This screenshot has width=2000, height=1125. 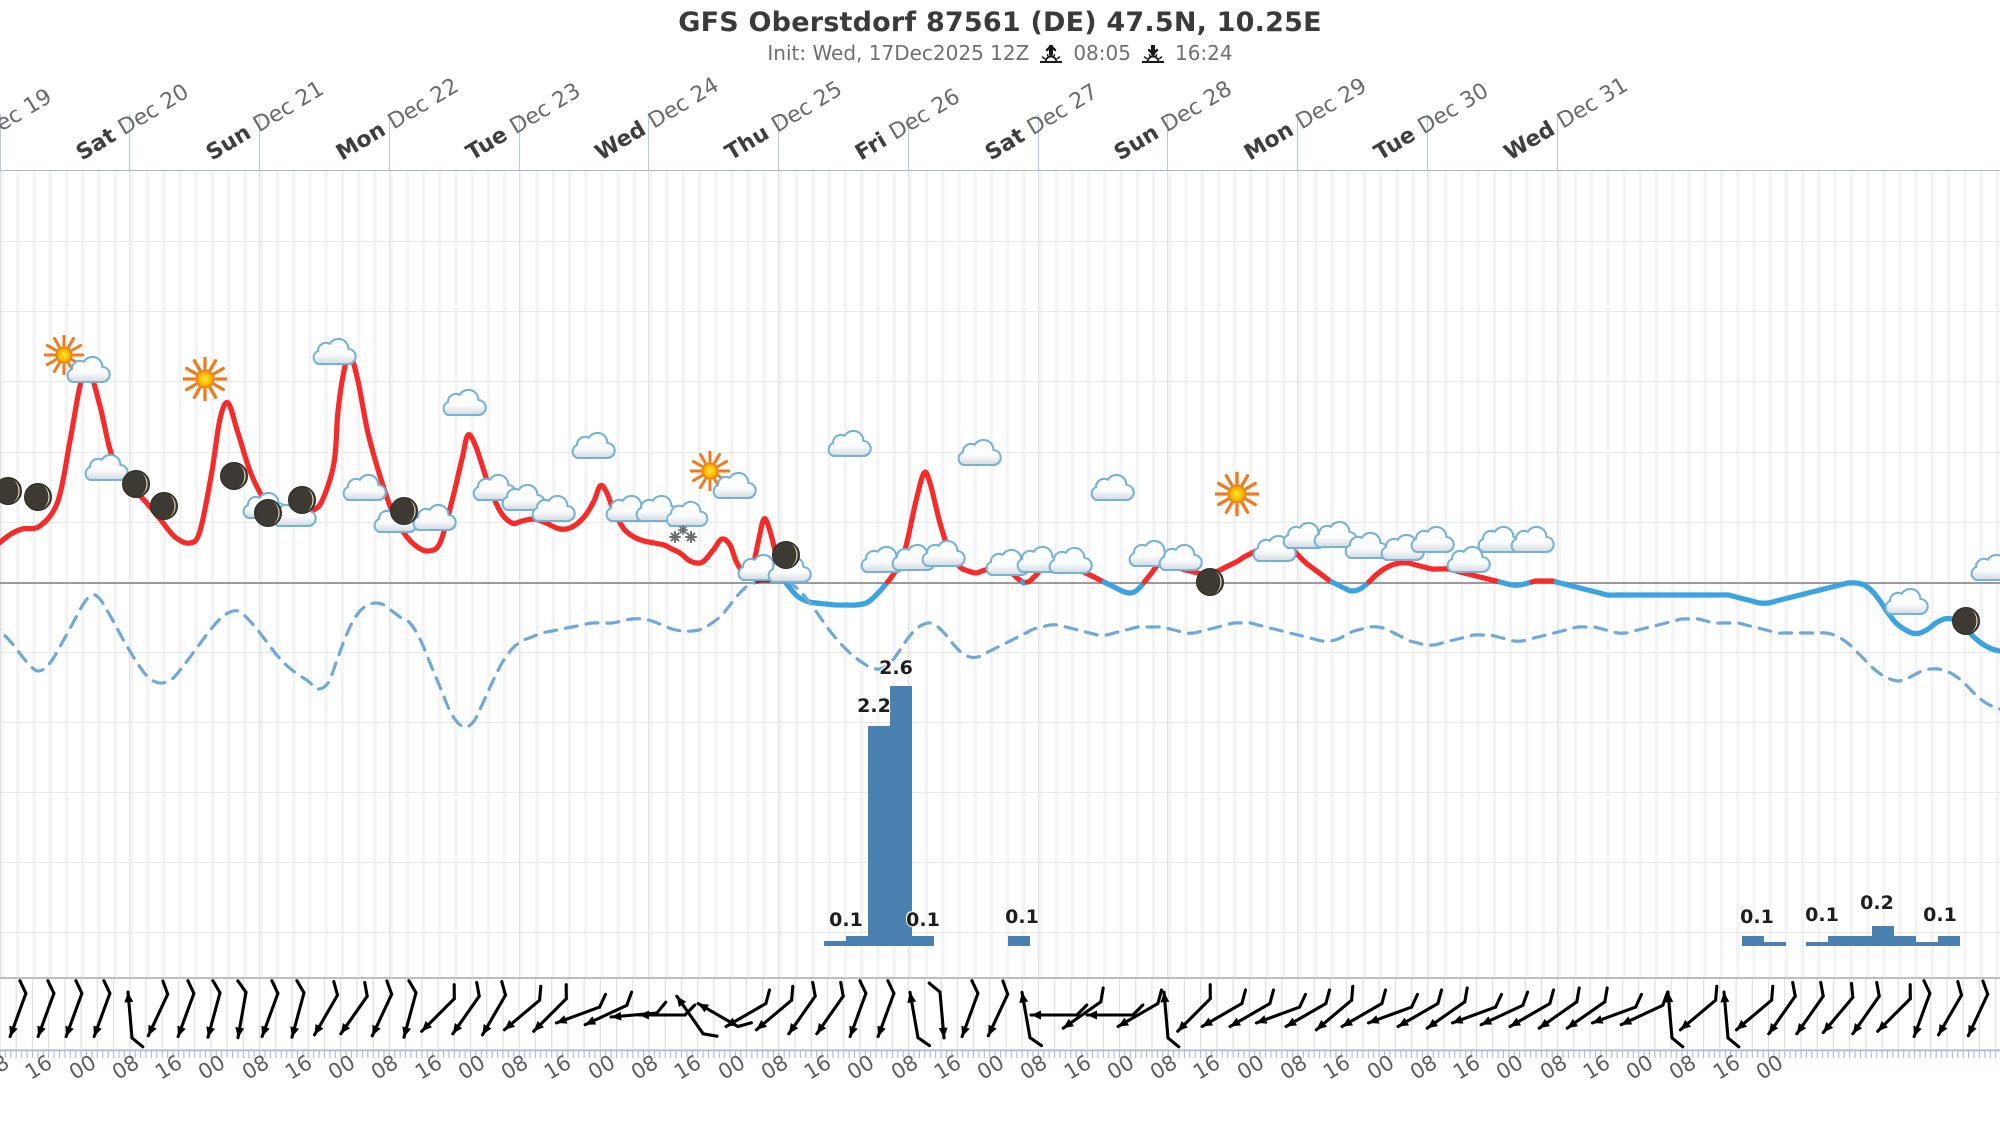 I want to click on day-date: Dec 26, so click(x=925, y=115).